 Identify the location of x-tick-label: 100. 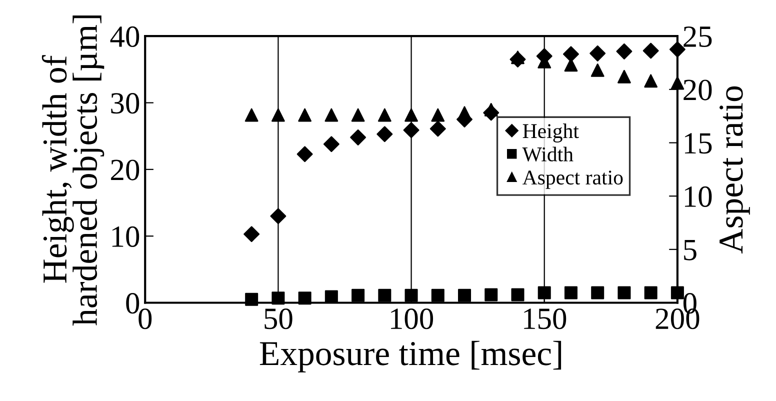
(412, 319).